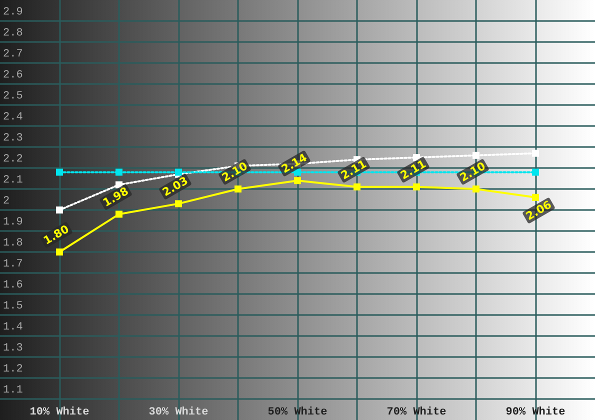 The height and width of the screenshot is (420, 595). I want to click on y-tick-label: 2.8, so click(13, 34).